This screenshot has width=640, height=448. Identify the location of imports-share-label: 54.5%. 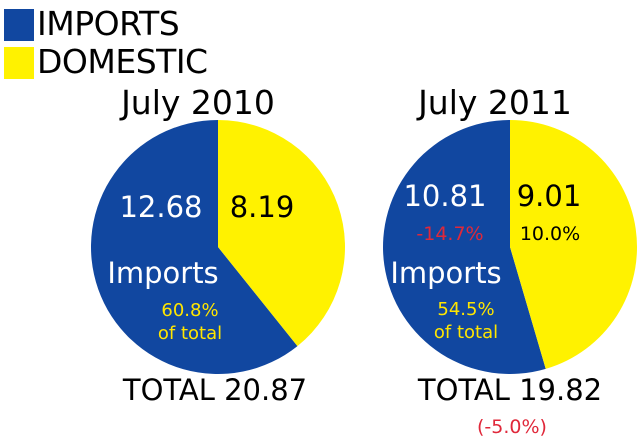
(465, 309).